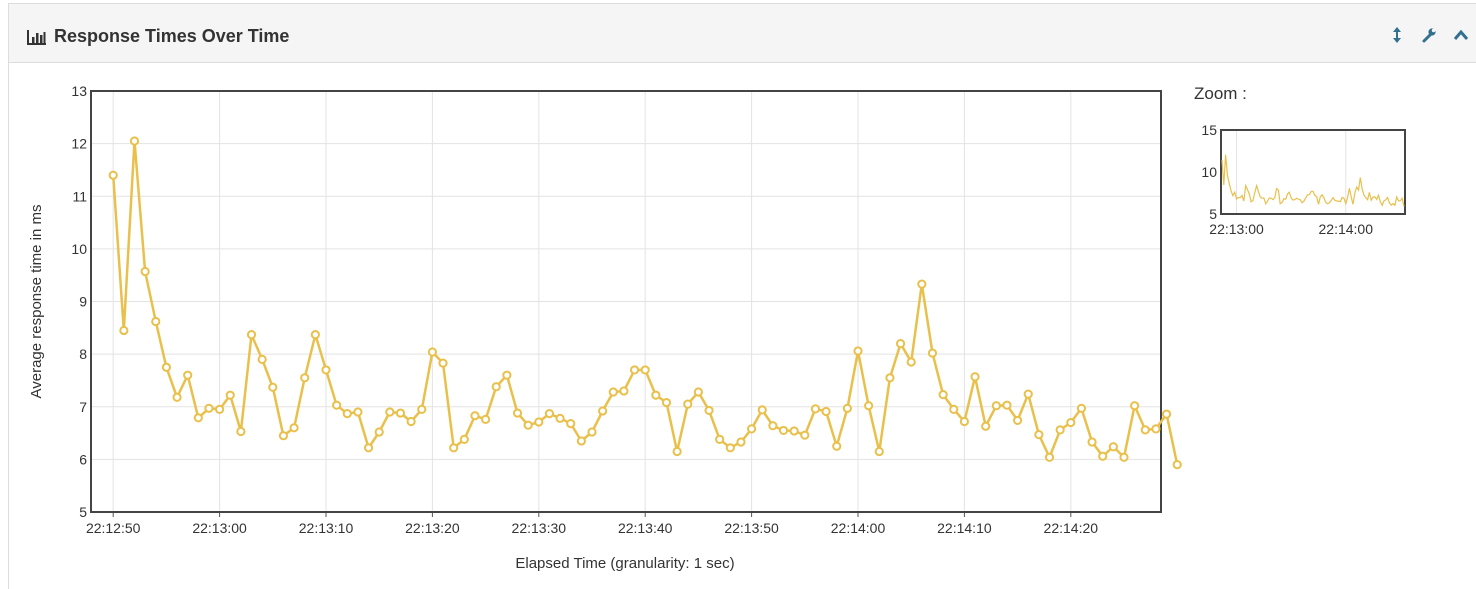 This screenshot has width=1476, height=589. What do you see at coordinates (1236, 229) in the screenshot?
I see `zoom-x-tick-label: 22:13:00` at bounding box center [1236, 229].